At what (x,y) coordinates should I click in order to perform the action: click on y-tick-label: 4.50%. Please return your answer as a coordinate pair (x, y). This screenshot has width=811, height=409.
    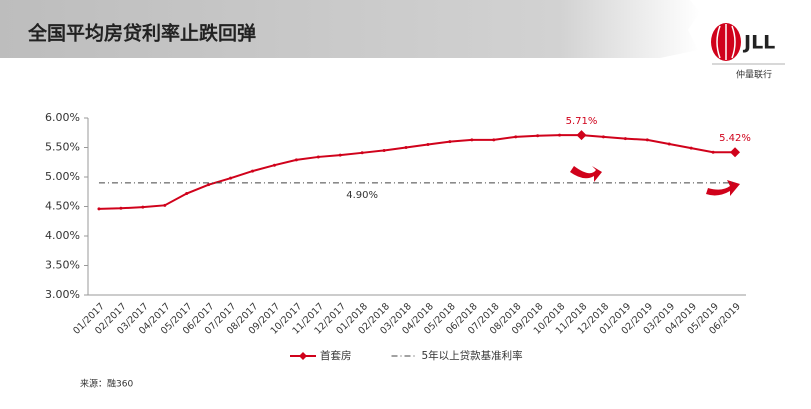
    Looking at the image, I should click on (62, 206).